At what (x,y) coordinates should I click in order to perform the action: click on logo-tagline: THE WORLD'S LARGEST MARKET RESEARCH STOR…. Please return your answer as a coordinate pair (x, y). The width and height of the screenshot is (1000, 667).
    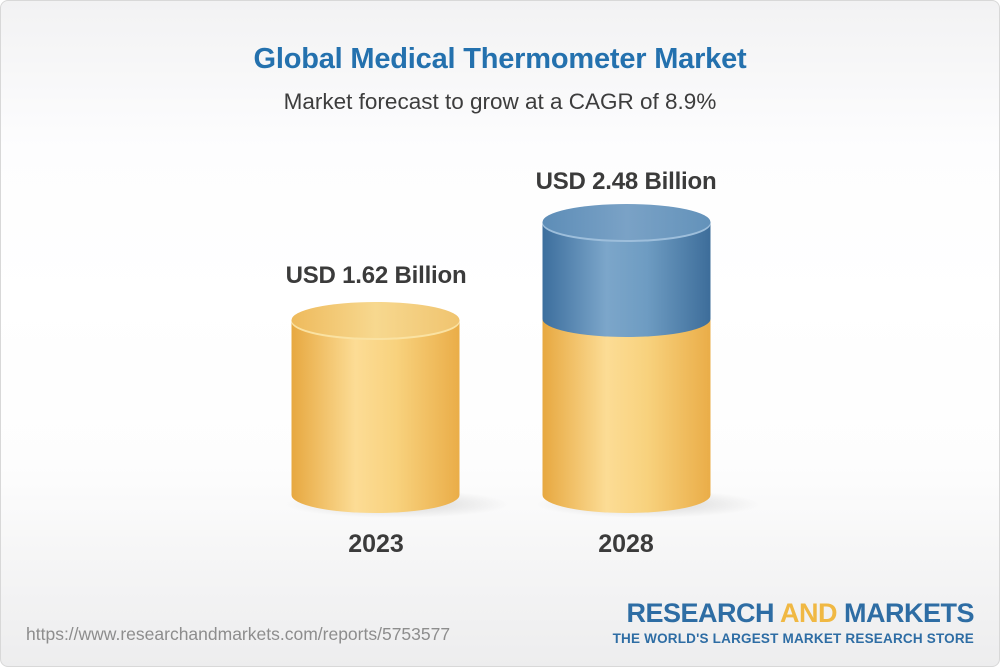
    Looking at the image, I should click on (793, 638).